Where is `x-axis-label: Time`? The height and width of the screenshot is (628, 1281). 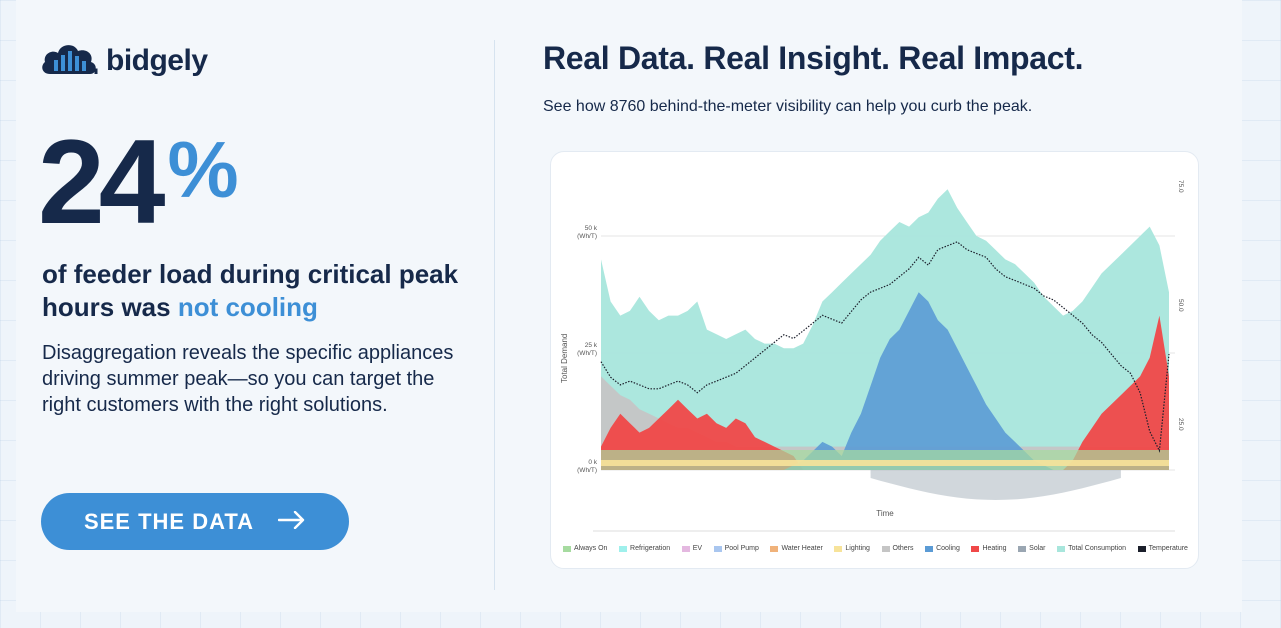 x-axis-label: Time is located at coordinates (885, 513).